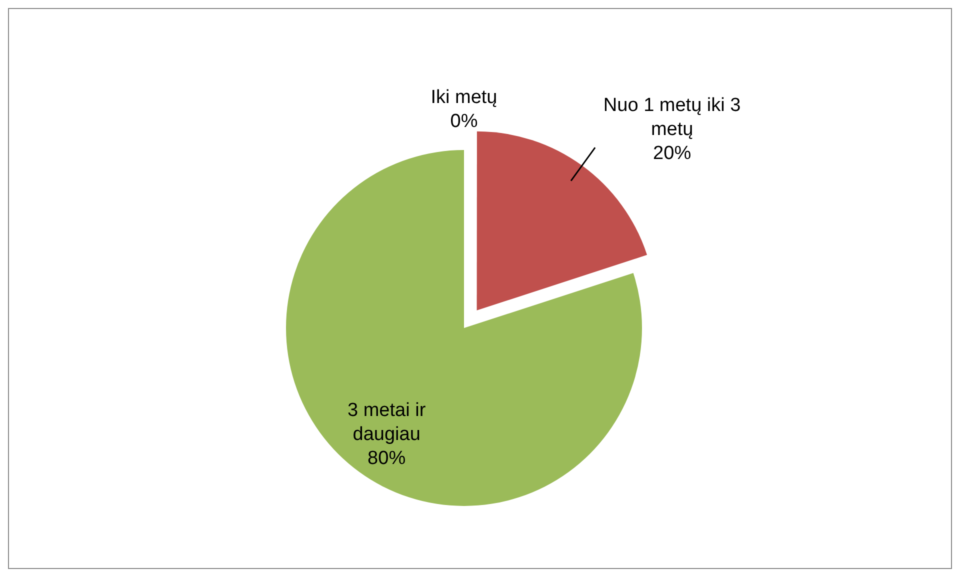 The height and width of the screenshot is (577, 960). I want to click on text: 0%, so click(464, 121).